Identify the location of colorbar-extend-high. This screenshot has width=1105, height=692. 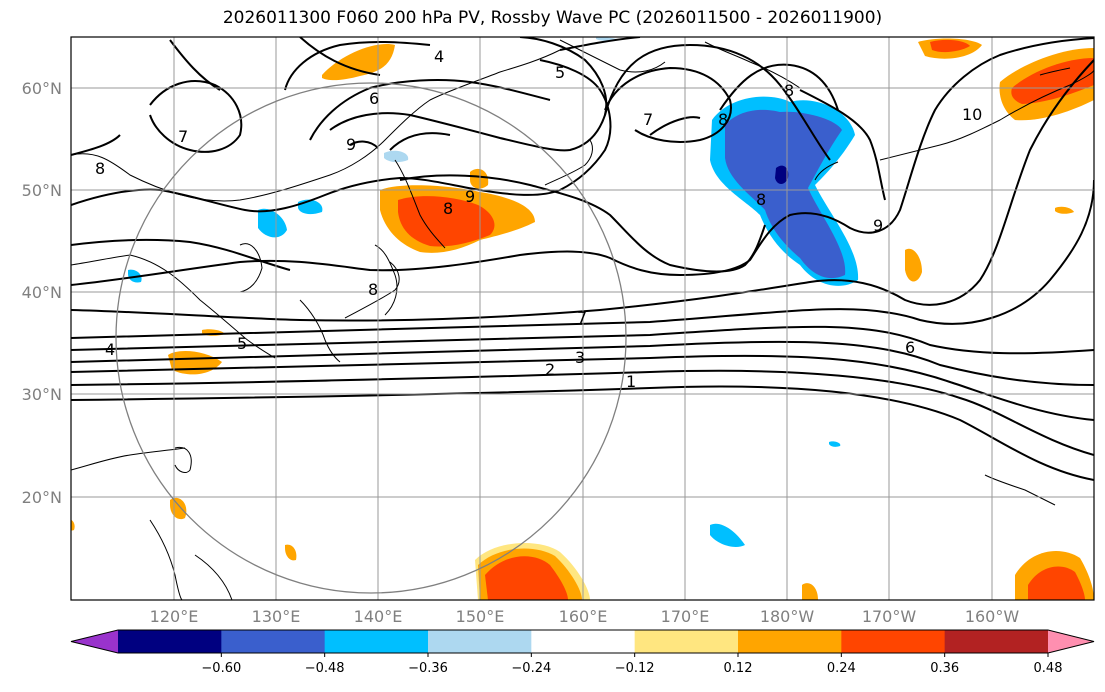
(1071, 641).